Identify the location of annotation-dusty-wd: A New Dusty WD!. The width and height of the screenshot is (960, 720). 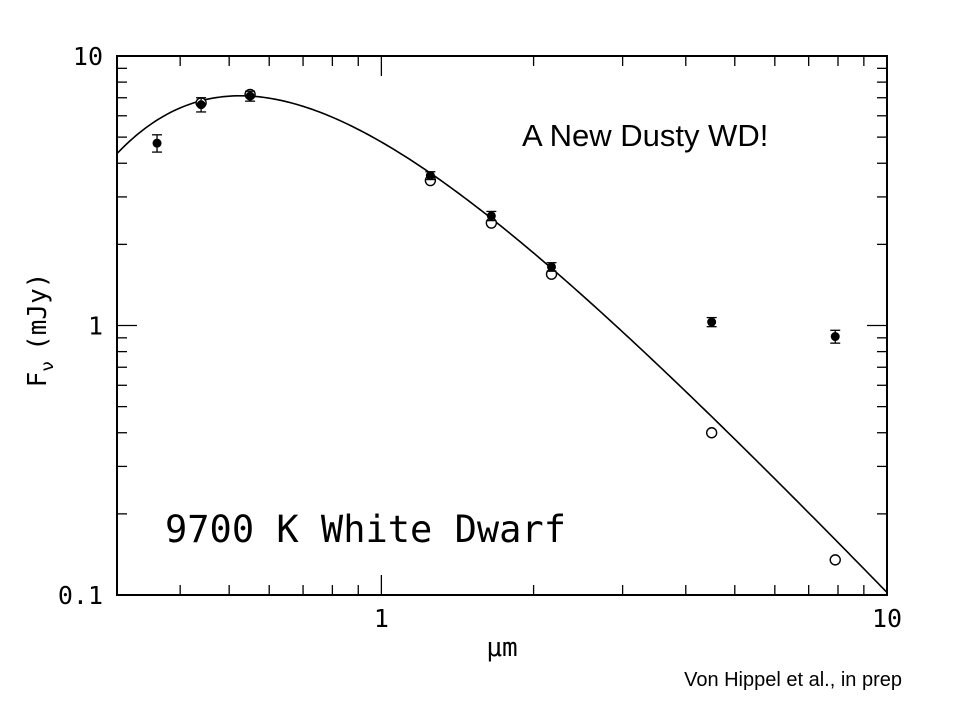
(645, 135).